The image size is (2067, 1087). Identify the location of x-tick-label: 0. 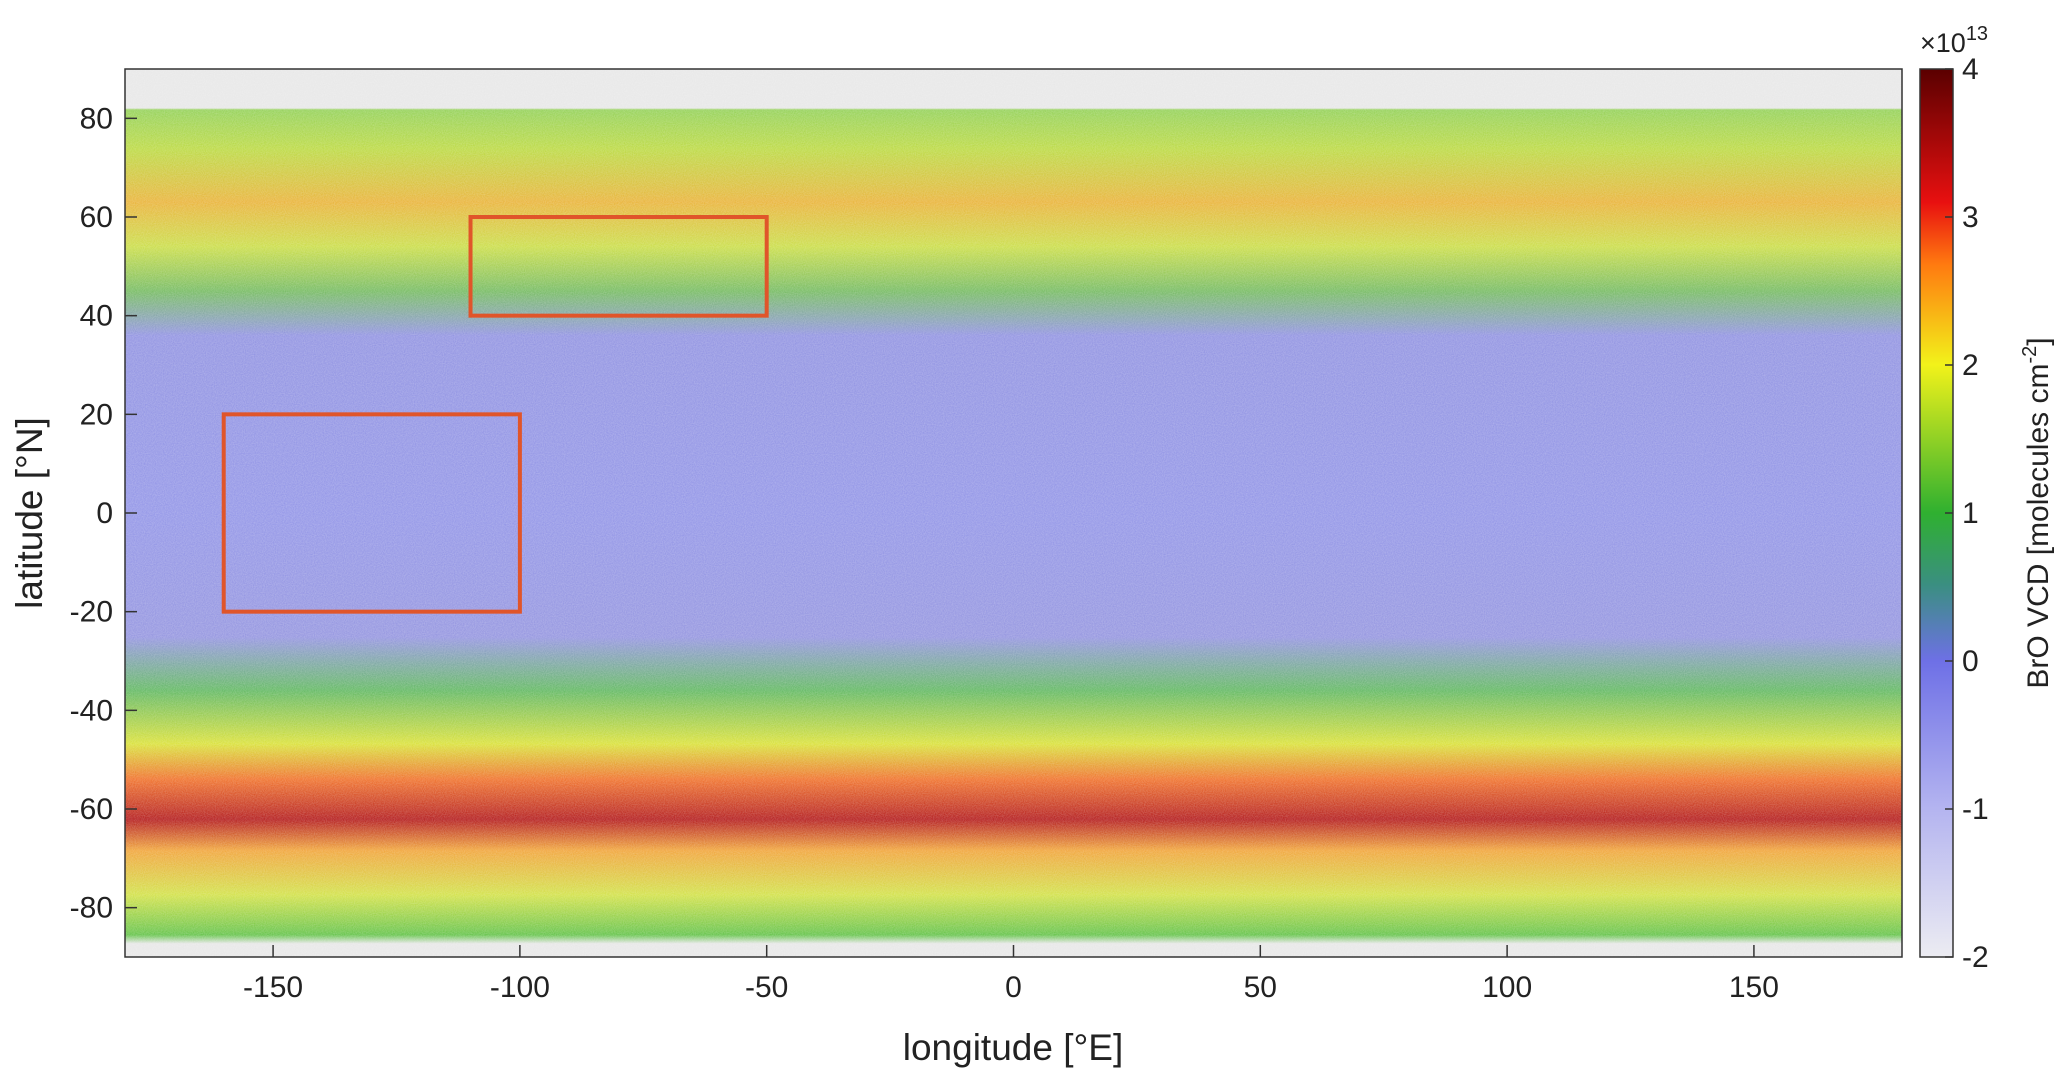
(1013, 987).